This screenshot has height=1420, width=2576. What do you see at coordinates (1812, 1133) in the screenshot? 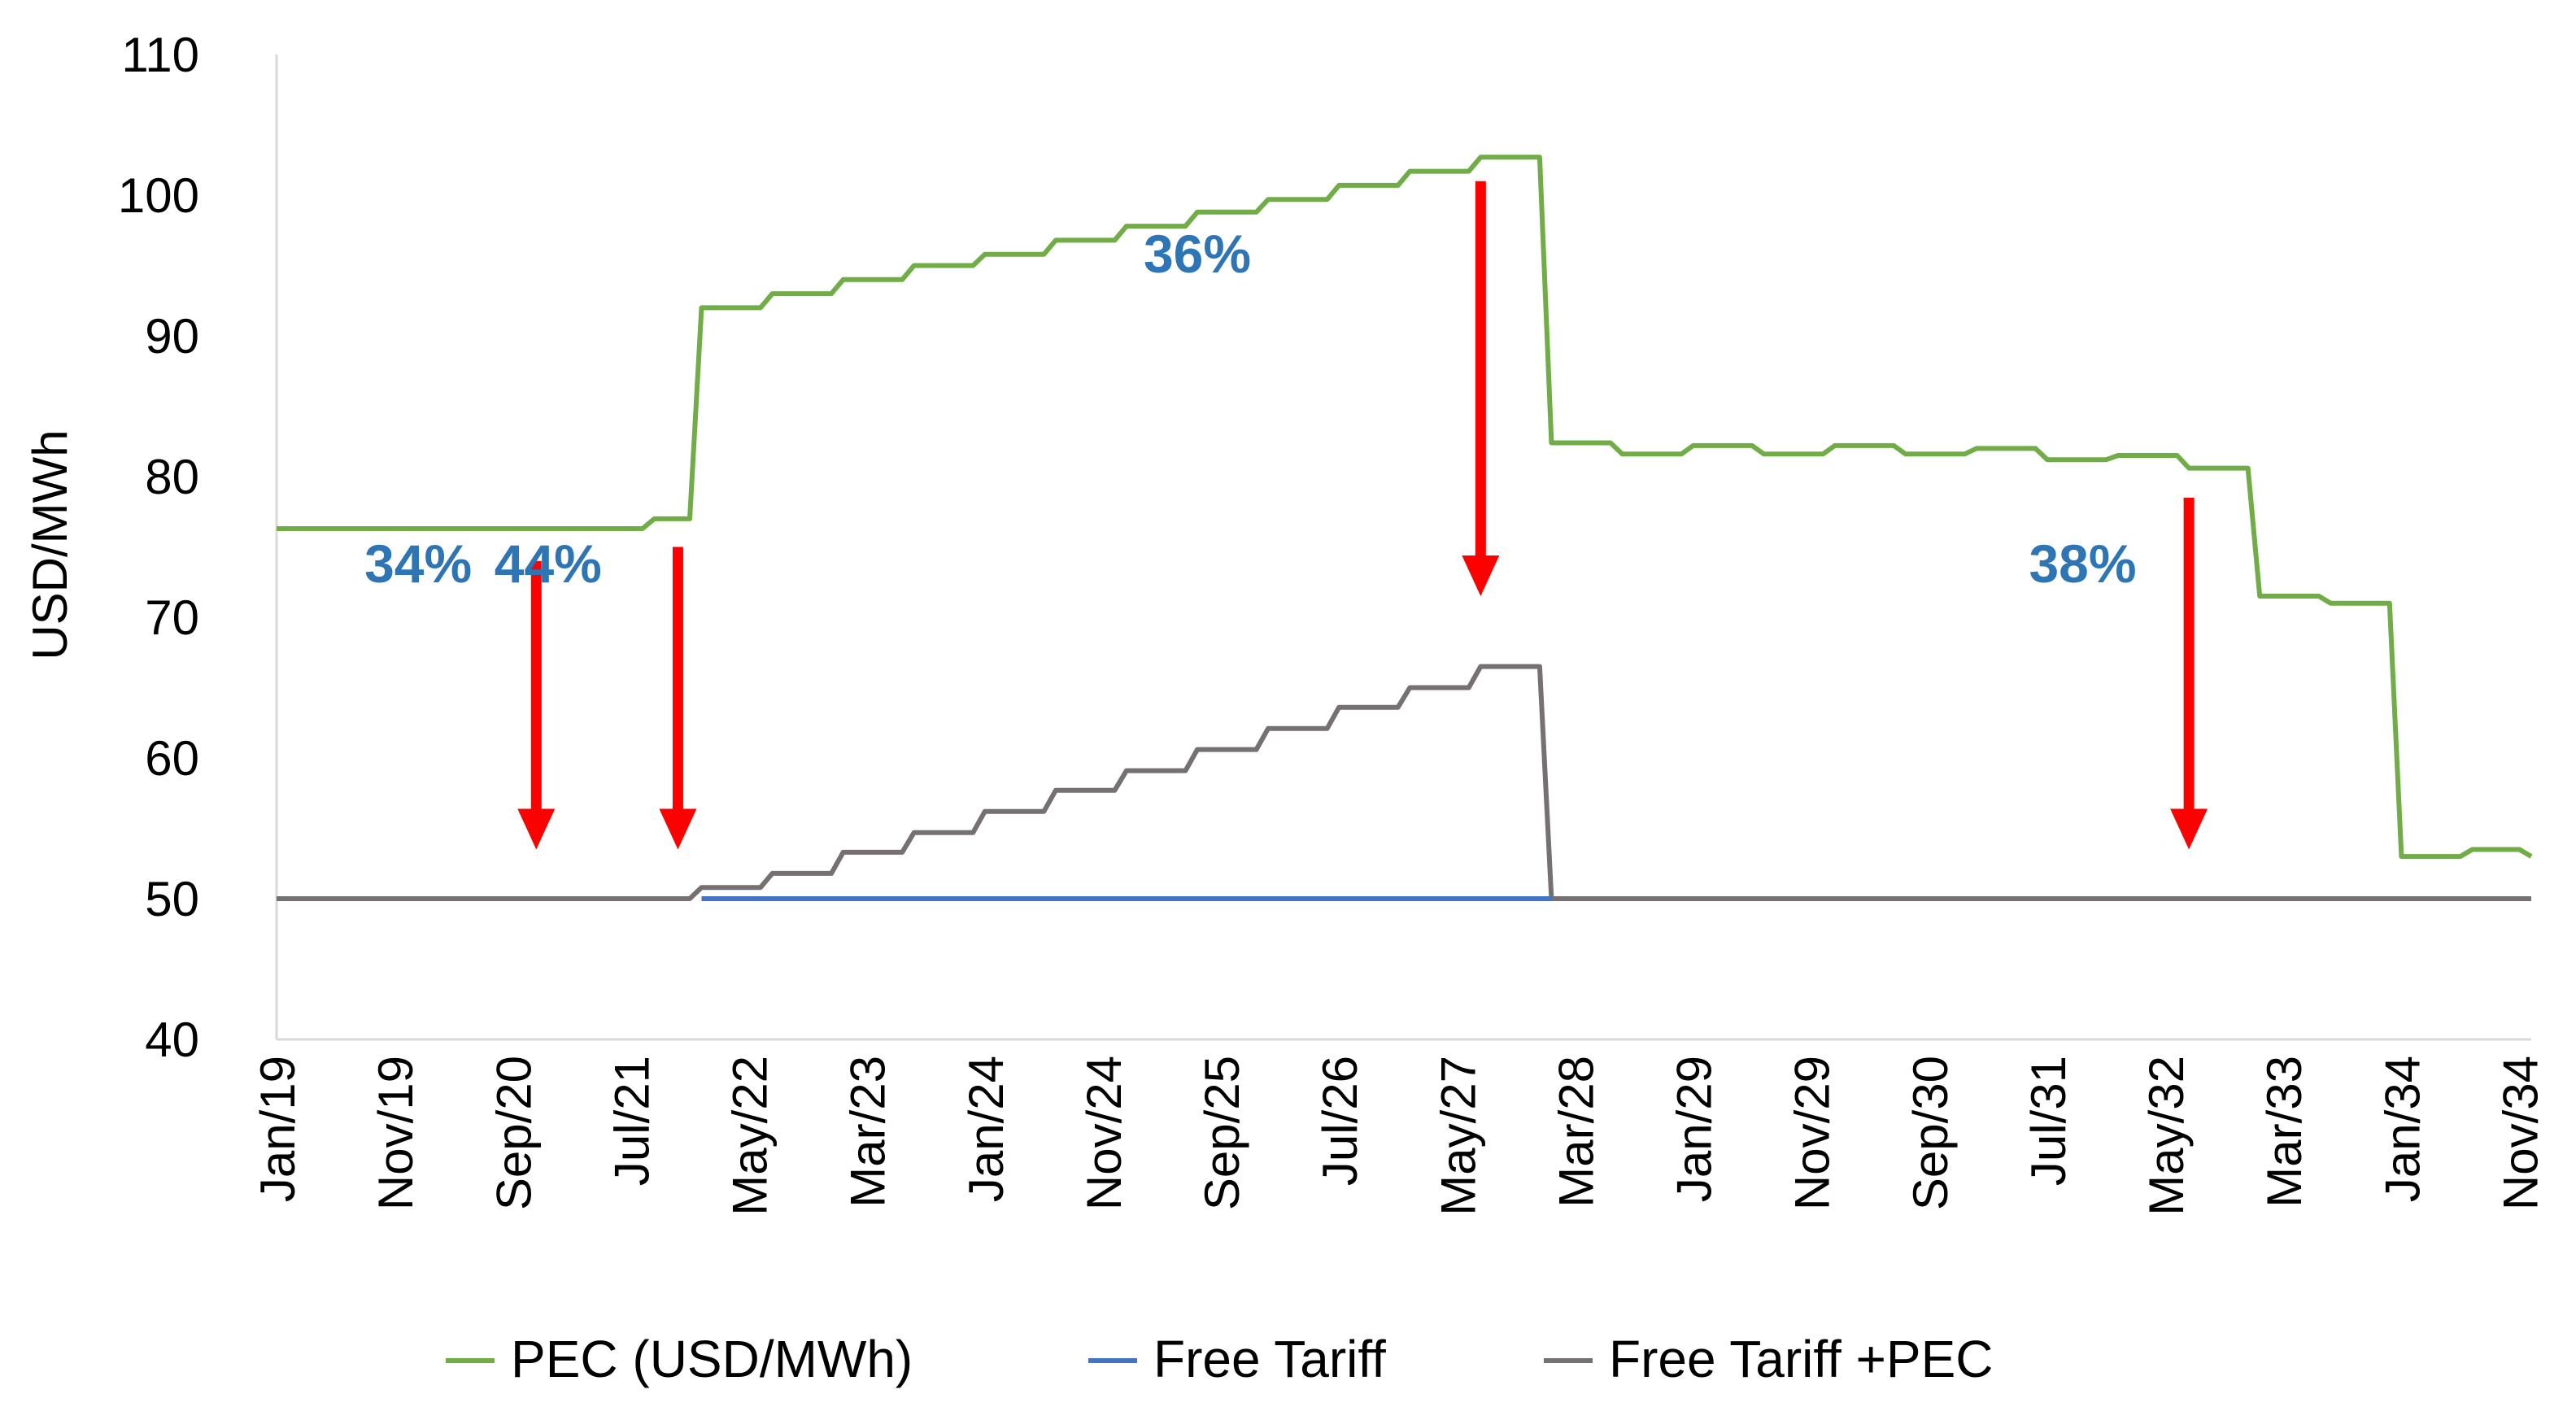
I see `x-tick-label: Nov/29` at bounding box center [1812, 1133].